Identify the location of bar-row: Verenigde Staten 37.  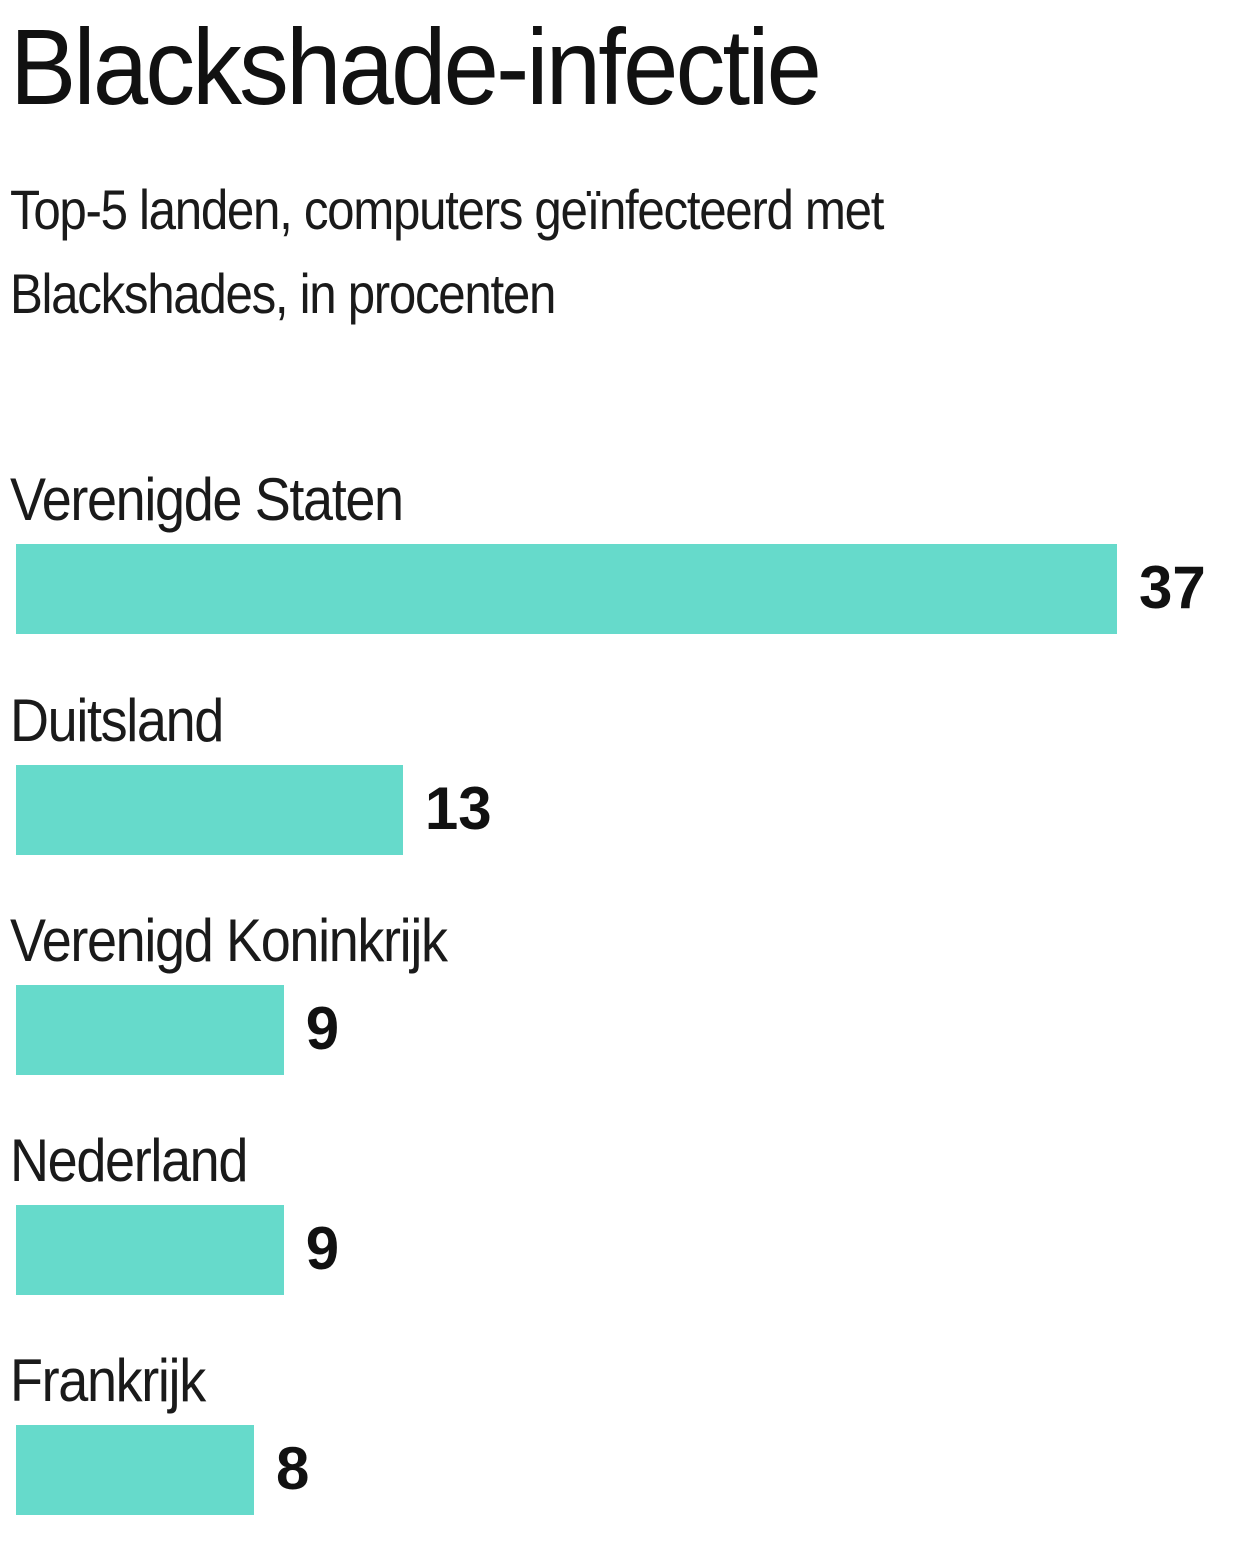
(620, 562).